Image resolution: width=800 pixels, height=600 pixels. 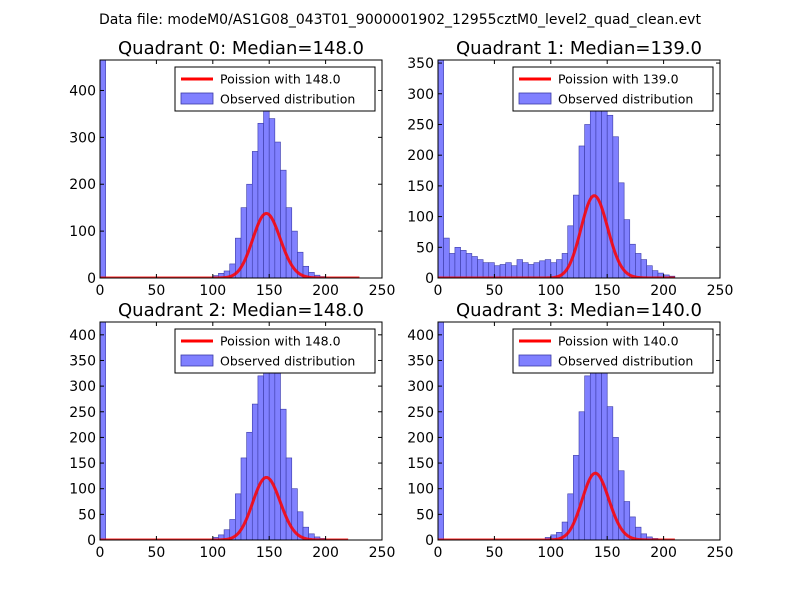 I want to click on legend: Poission with 148.0 Observed distribution, so click(x=275, y=351).